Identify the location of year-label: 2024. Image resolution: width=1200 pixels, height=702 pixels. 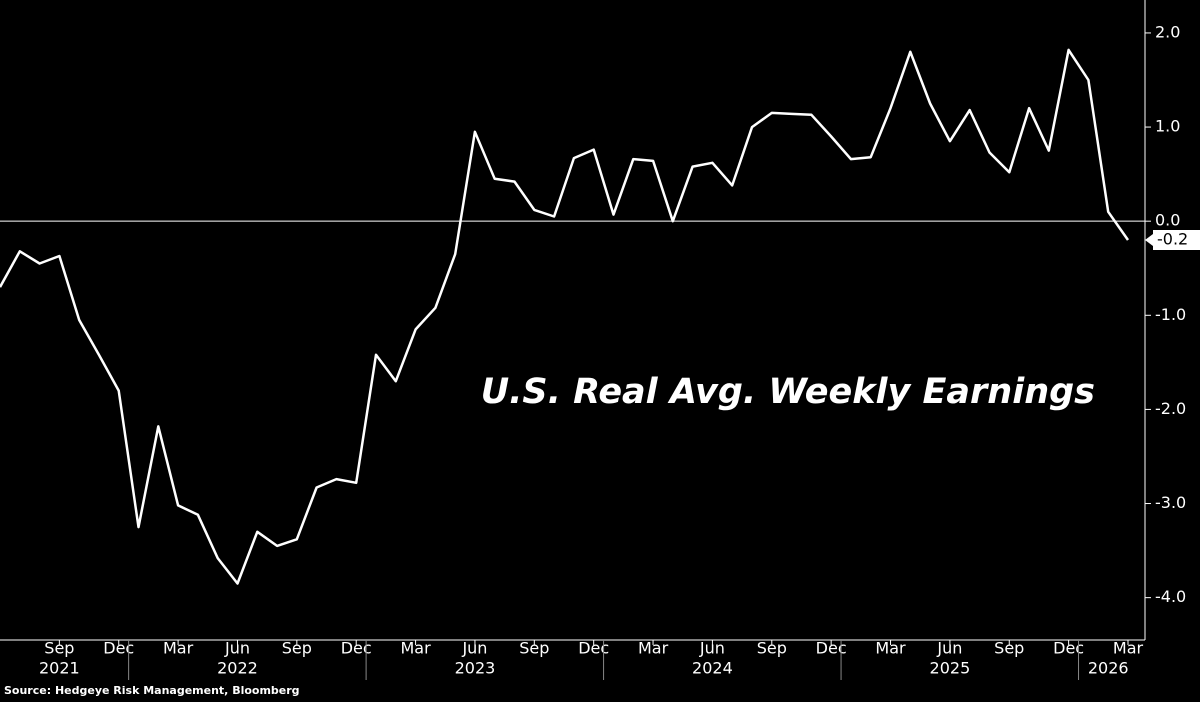
(712, 668).